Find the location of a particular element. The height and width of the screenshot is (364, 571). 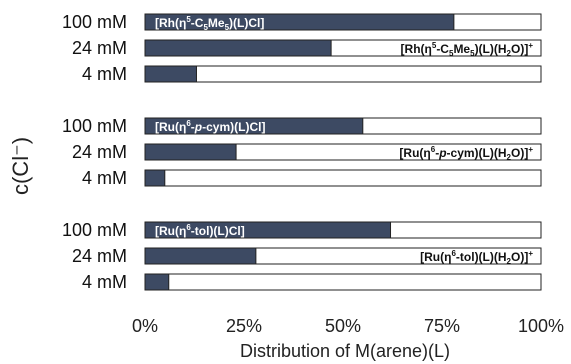

x-tick-label: 100% is located at coordinates (541, 326).